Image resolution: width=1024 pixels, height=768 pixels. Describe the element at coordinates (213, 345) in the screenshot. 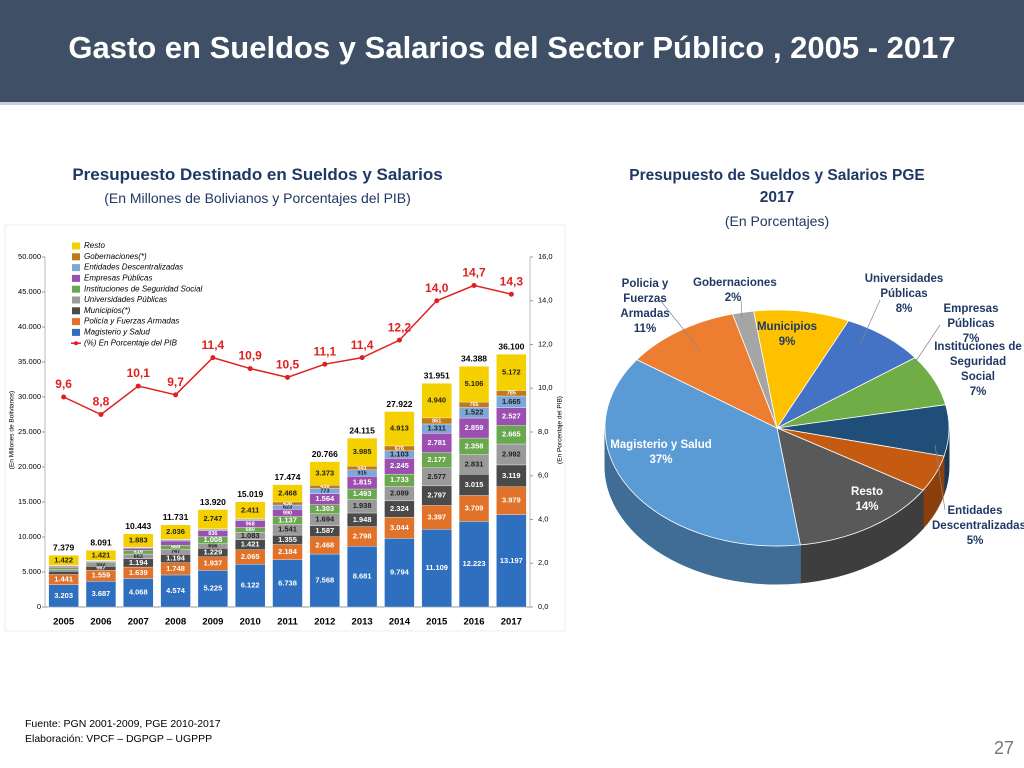

I see `line-label: 11,4` at that location.